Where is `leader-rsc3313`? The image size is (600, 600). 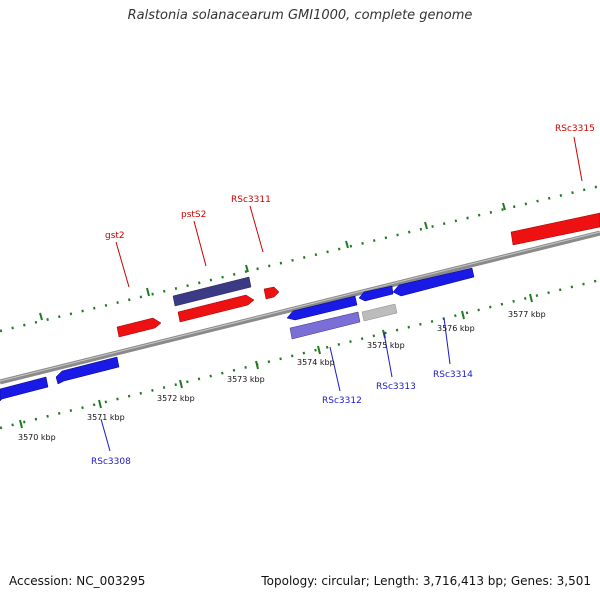
leader-rsc3313 is located at coordinates (388, 355).